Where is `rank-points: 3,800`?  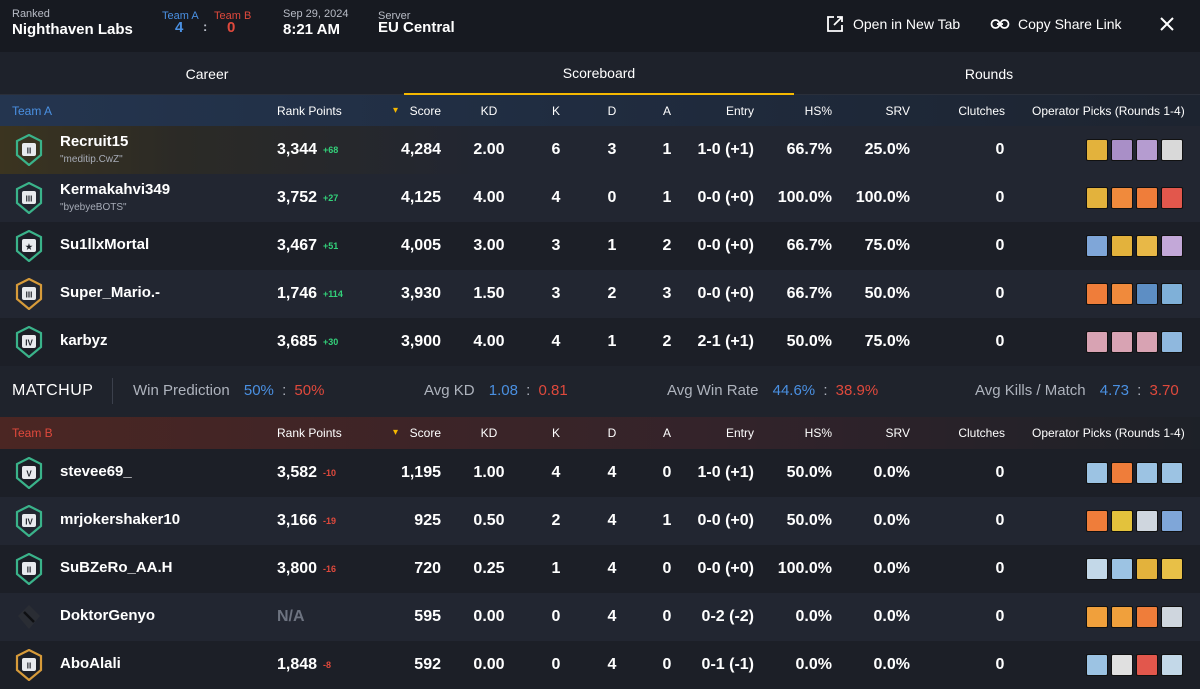 rank-points: 3,800 is located at coordinates (297, 568).